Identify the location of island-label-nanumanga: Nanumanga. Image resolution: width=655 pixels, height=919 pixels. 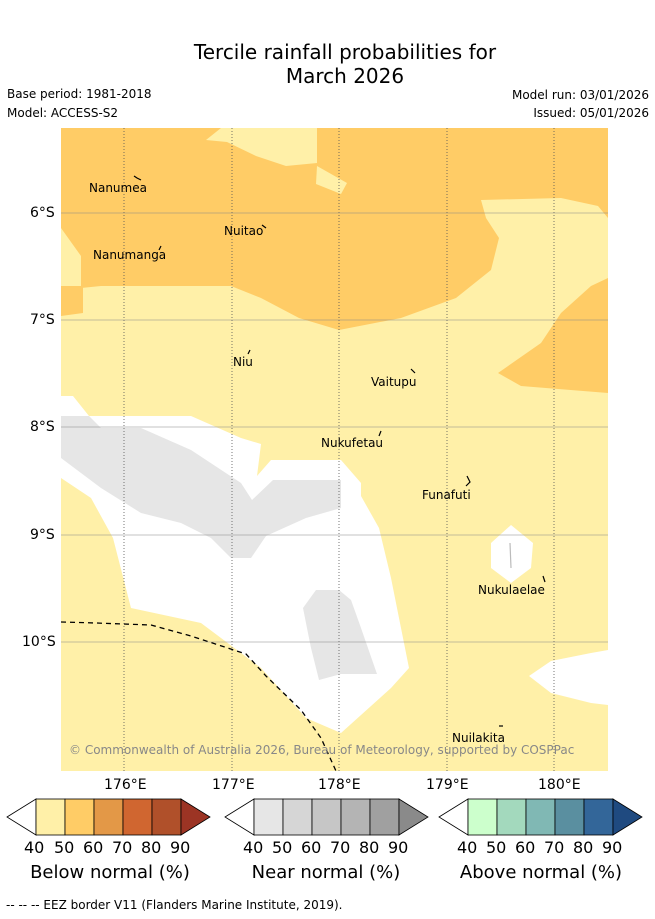
(129, 255).